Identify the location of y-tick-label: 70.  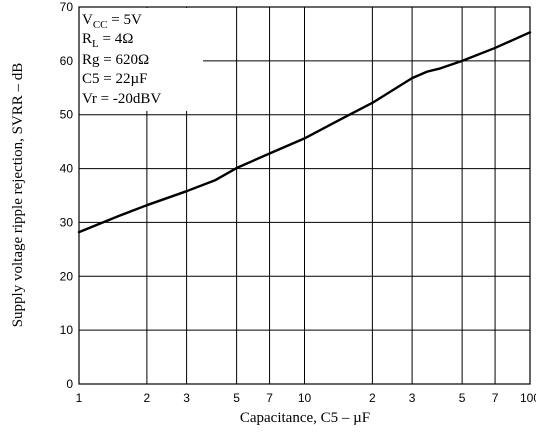
(67, 7).